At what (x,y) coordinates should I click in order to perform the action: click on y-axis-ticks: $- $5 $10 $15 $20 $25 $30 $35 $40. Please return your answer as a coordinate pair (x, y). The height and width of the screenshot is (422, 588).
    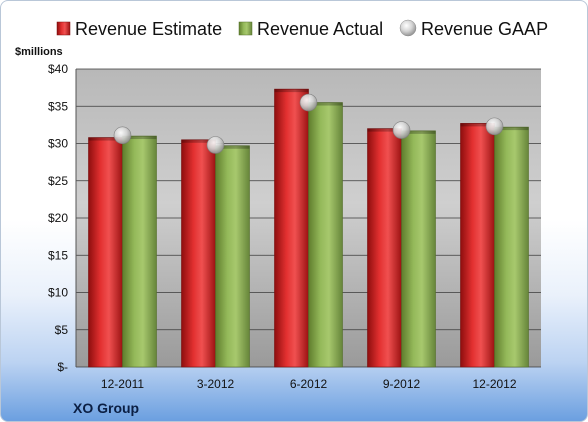
    Looking at the image, I should click on (58, 218).